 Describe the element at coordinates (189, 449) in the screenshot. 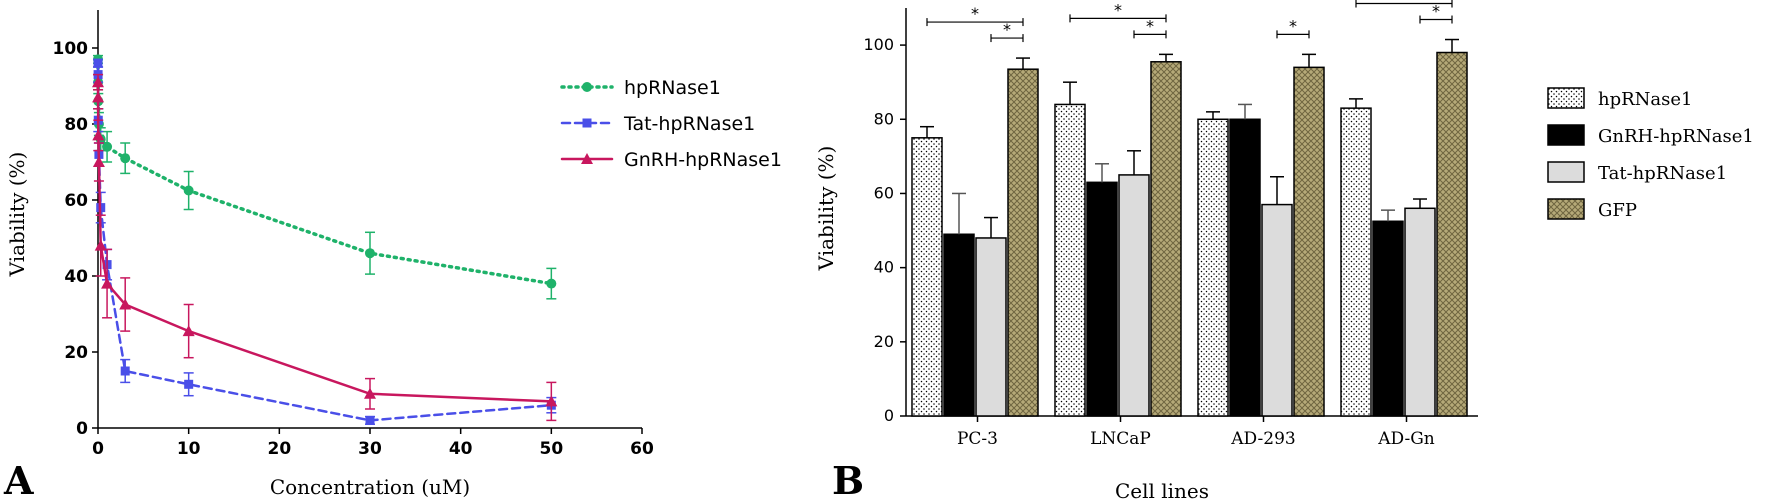

I see `x-tick-label: 10` at that location.